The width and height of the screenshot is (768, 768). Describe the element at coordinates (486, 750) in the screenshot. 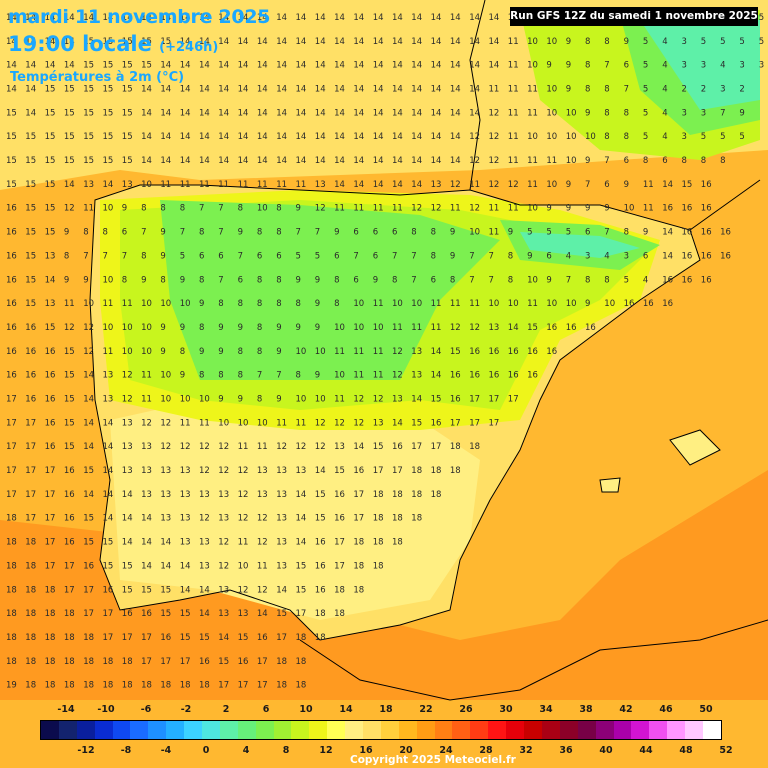

I see `color-scale-label-bottom: 28` at that location.